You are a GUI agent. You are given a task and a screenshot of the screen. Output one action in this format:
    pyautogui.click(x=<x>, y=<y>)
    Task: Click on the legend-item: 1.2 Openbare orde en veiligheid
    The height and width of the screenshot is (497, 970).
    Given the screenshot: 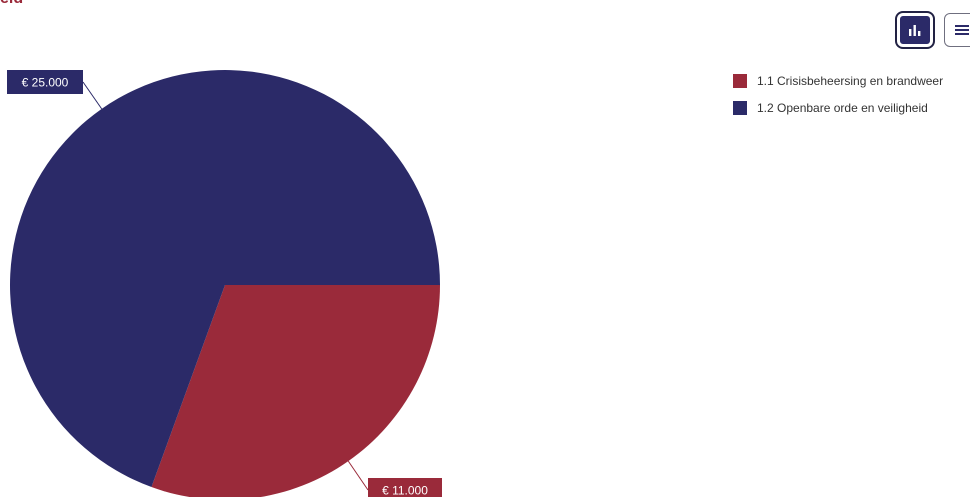 What is the action you would take?
    pyautogui.click(x=838, y=107)
    